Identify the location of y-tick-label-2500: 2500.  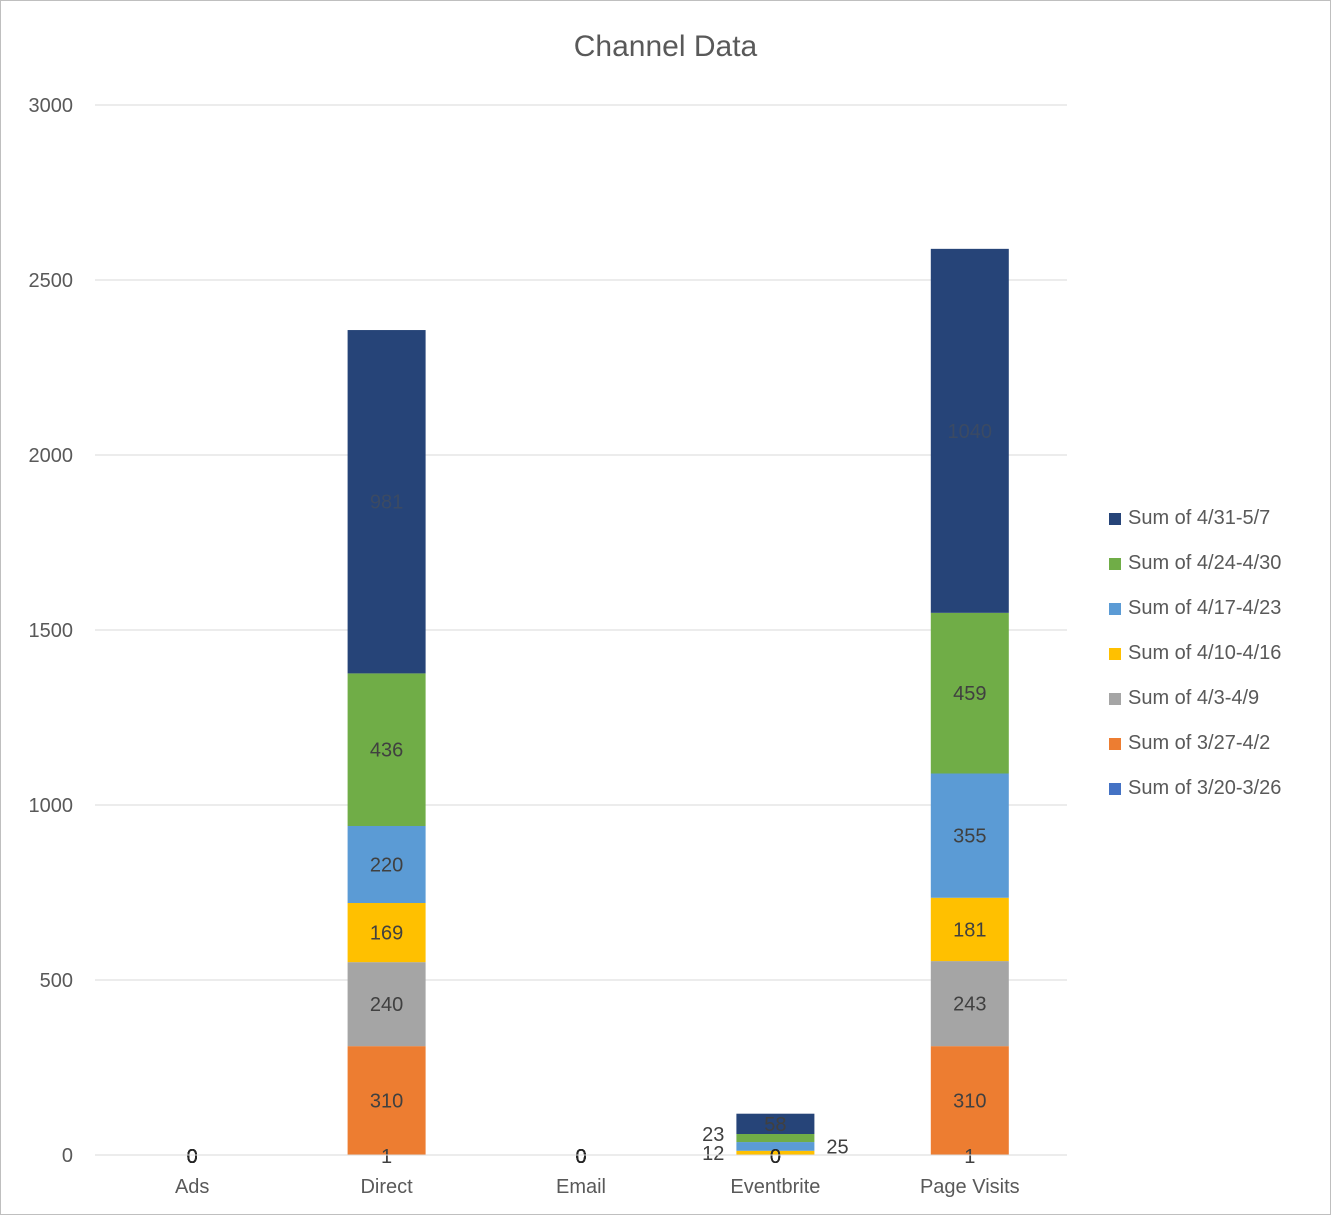
(51, 281).